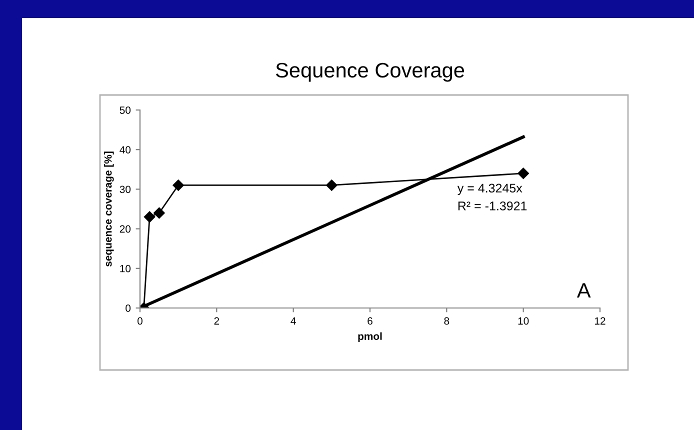  Describe the element at coordinates (293, 321) in the screenshot. I see `x-tick-label: 4` at that location.